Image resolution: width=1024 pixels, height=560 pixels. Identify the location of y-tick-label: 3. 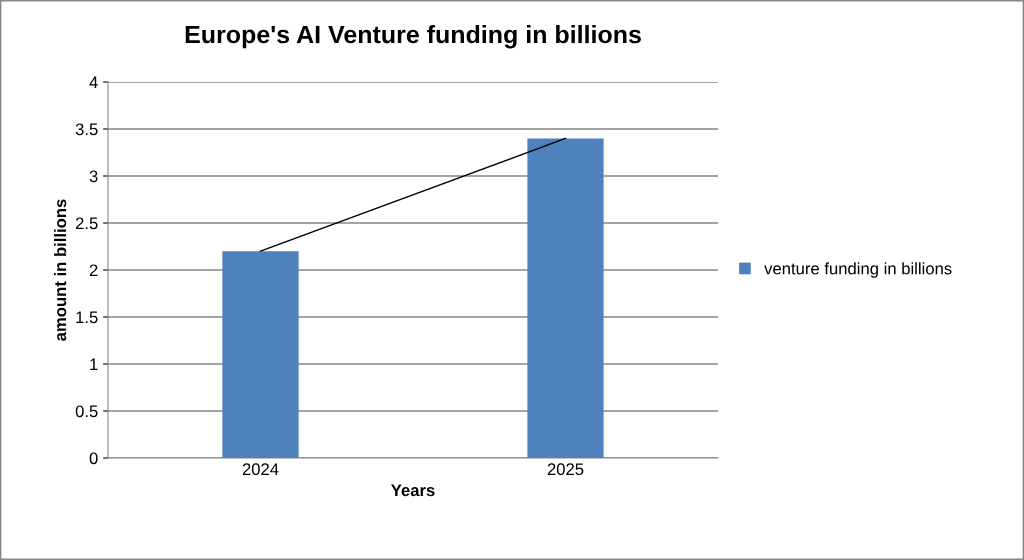
(93, 176).